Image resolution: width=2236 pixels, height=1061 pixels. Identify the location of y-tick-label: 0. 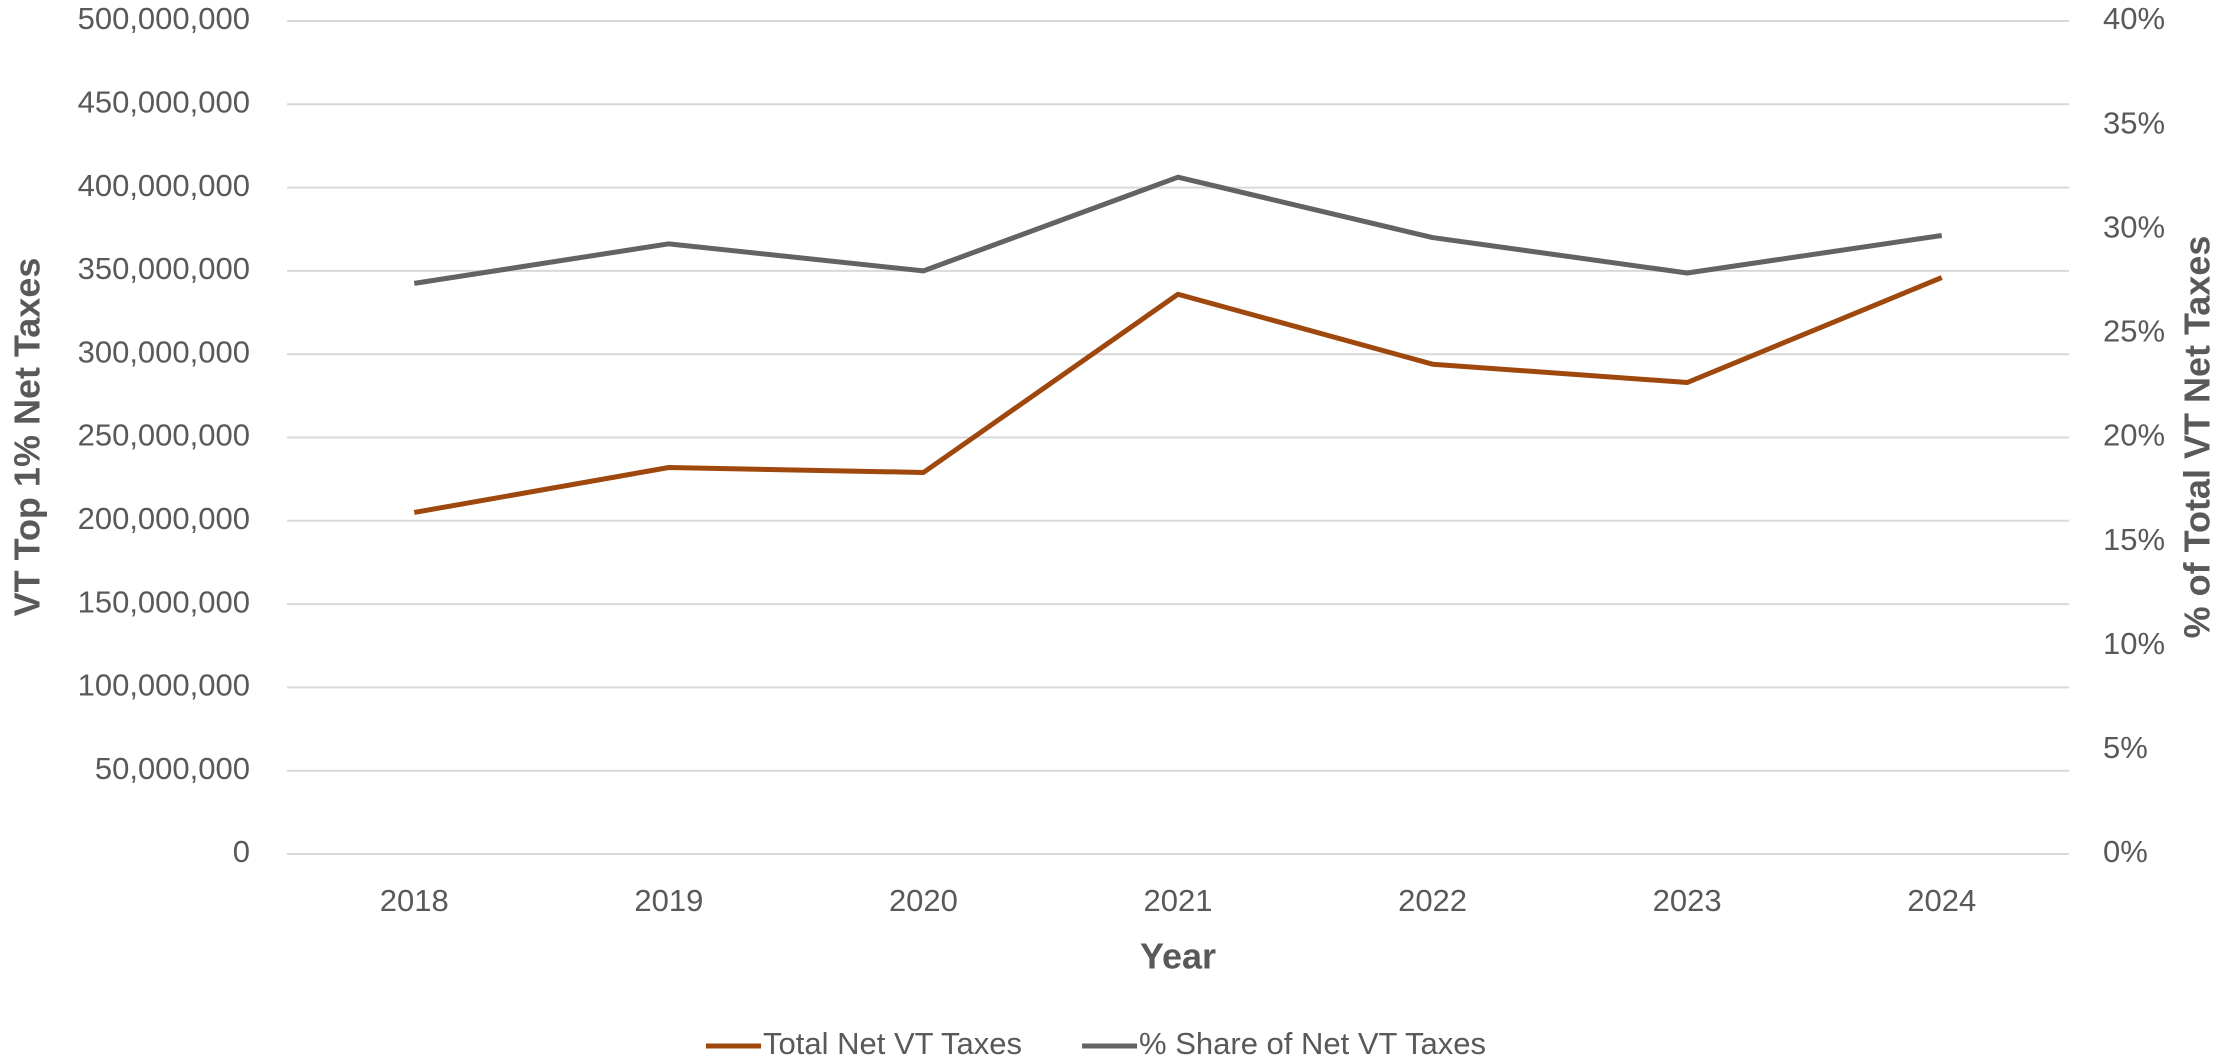
(241, 851).